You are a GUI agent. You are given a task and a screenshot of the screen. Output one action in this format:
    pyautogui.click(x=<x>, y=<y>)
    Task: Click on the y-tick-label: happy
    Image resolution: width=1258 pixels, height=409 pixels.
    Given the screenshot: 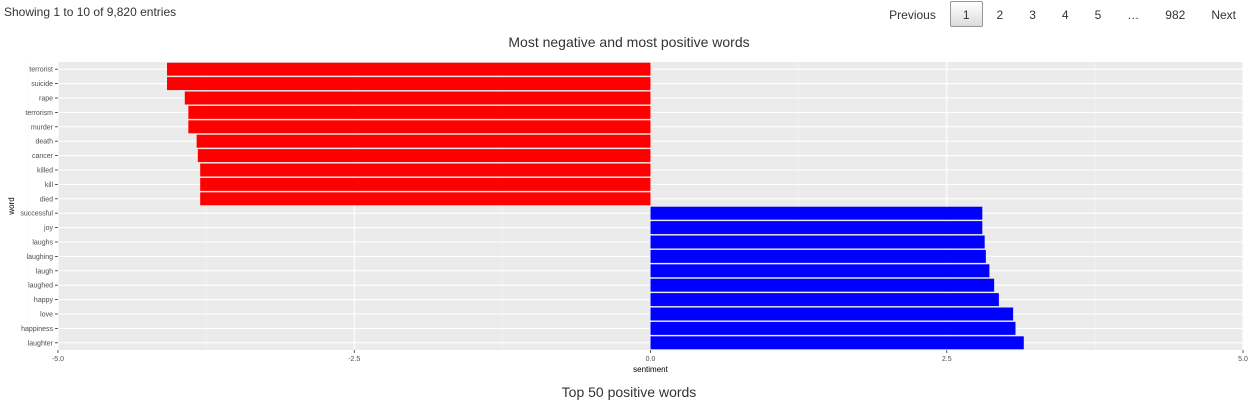 What is the action you would take?
    pyautogui.click(x=44, y=300)
    